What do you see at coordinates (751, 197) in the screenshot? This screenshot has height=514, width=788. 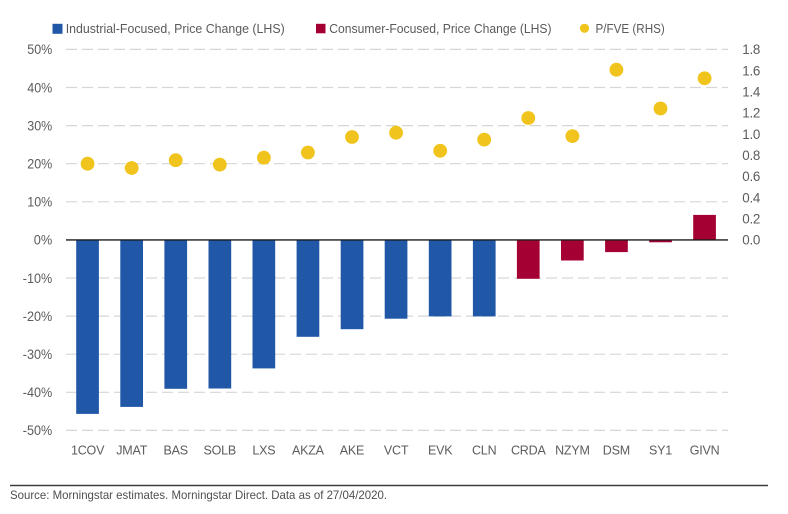 I see `svg-text: 0.4` at bounding box center [751, 197].